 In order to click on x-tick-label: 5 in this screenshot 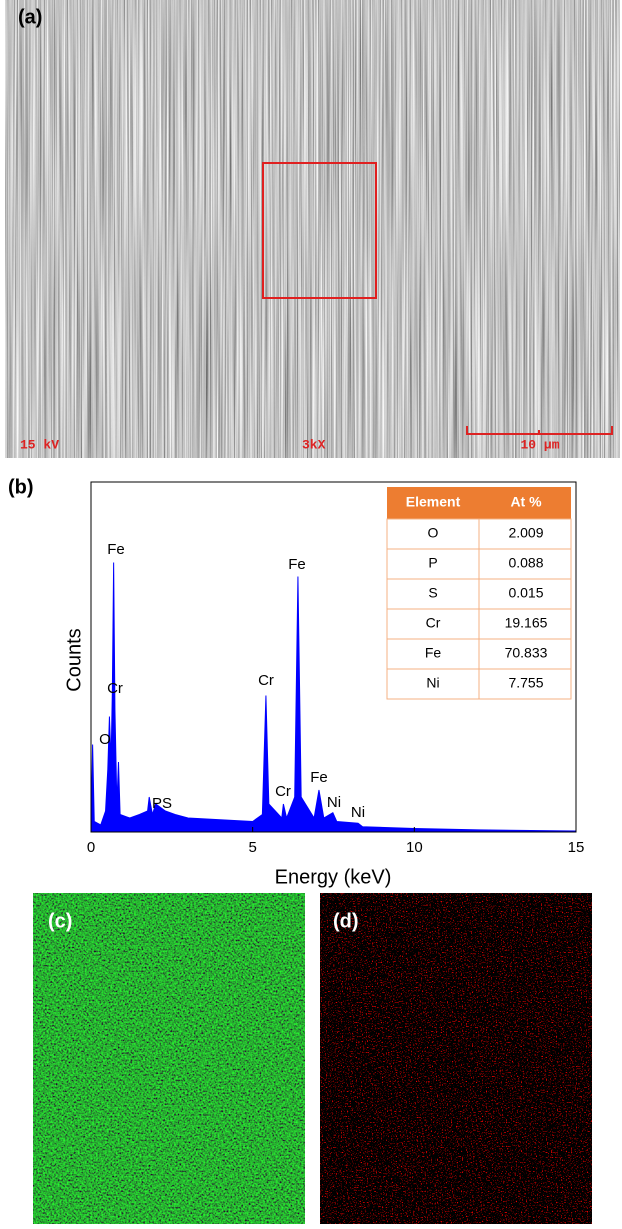, I will do `click(252, 847)`.